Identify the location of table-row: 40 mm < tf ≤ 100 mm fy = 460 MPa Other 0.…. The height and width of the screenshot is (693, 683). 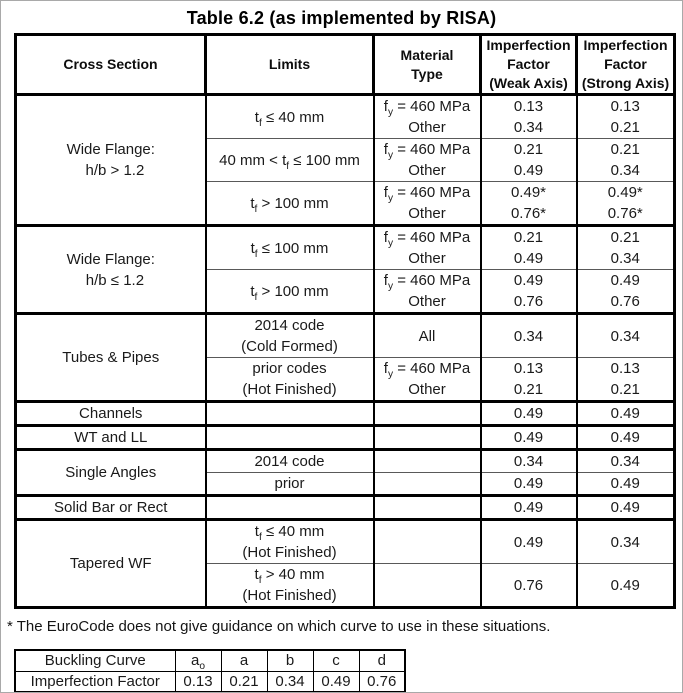
(346, 160).